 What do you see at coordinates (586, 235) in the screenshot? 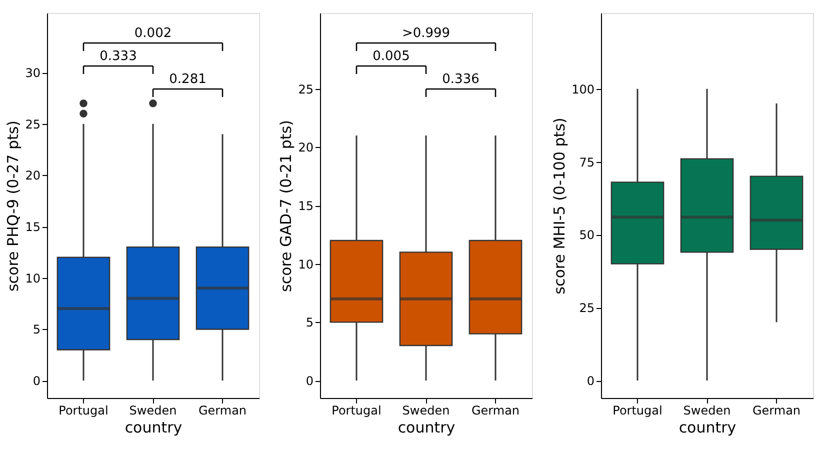
I see `y-tick-label: 50` at bounding box center [586, 235].